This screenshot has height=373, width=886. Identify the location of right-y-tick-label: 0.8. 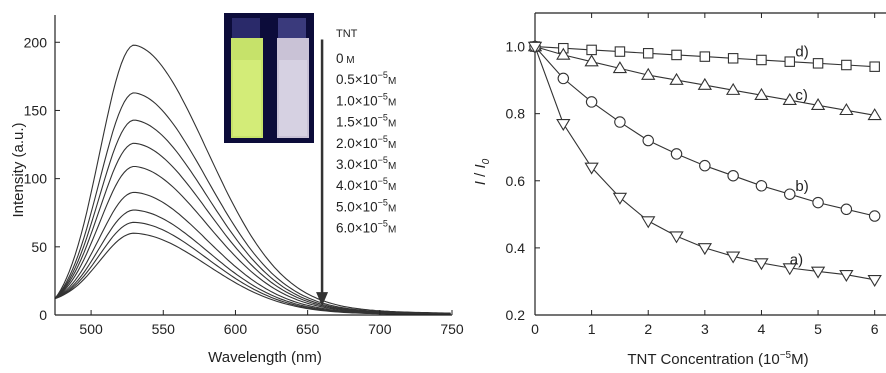
(516, 114).